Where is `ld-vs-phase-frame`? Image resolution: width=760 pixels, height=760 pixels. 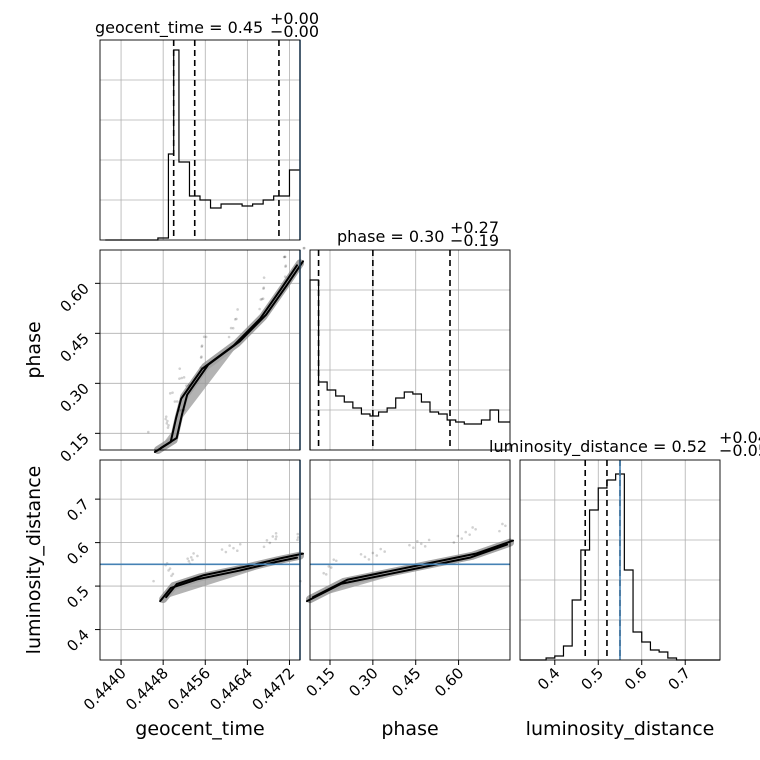 ld-vs-phase-frame is located at coordinates (410, 560).